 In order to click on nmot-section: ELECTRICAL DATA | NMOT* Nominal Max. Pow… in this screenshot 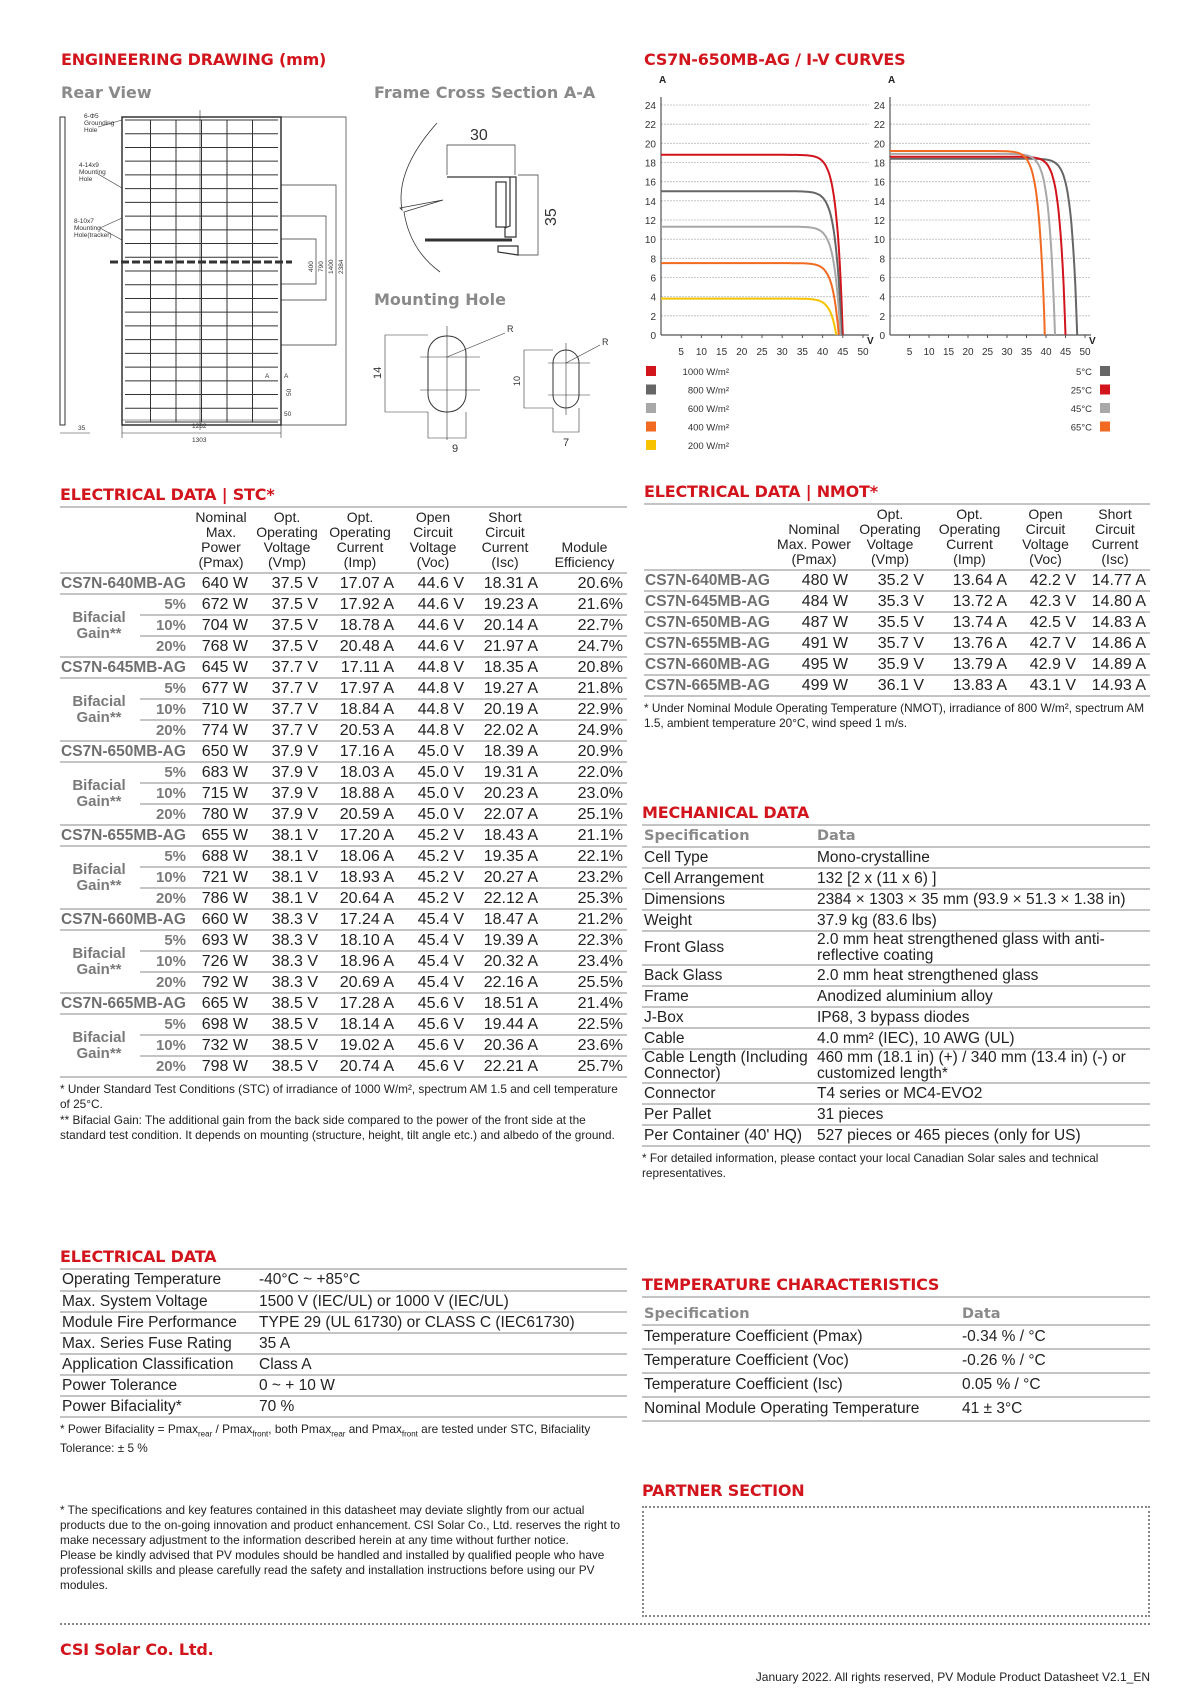, I will do `click(897, 606)`.